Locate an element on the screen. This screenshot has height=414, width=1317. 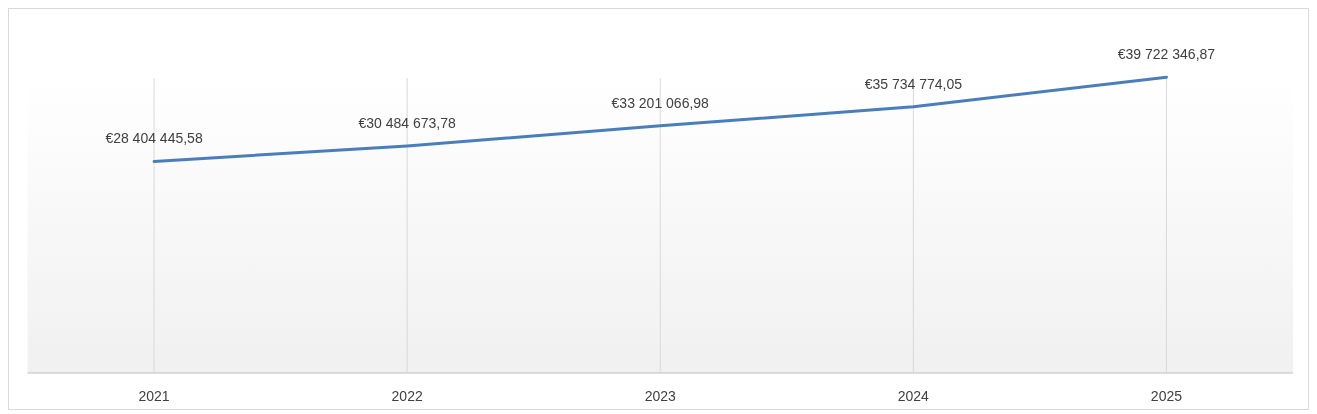
data-label: €30 484 673,78 is located at coordinates (407, 122).